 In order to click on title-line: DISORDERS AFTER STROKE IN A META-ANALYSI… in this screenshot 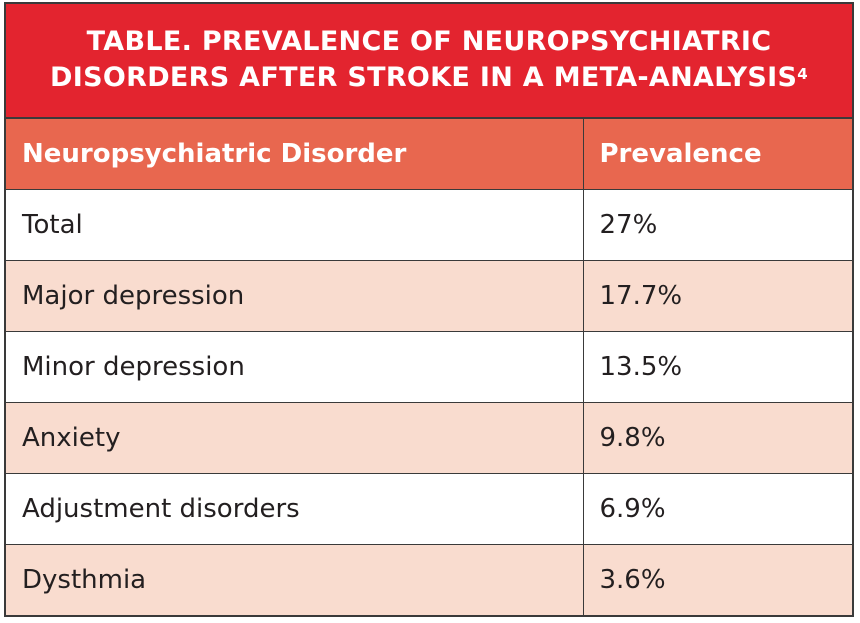, I will do `click(429, 78)`.